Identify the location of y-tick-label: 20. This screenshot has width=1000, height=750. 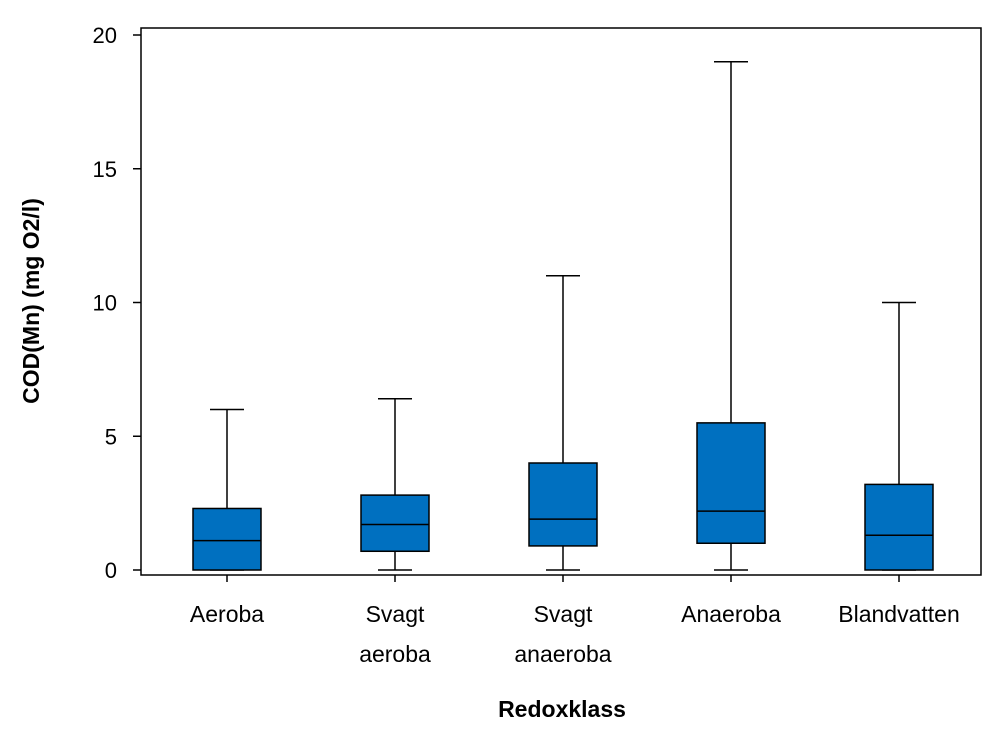
(105, 35).